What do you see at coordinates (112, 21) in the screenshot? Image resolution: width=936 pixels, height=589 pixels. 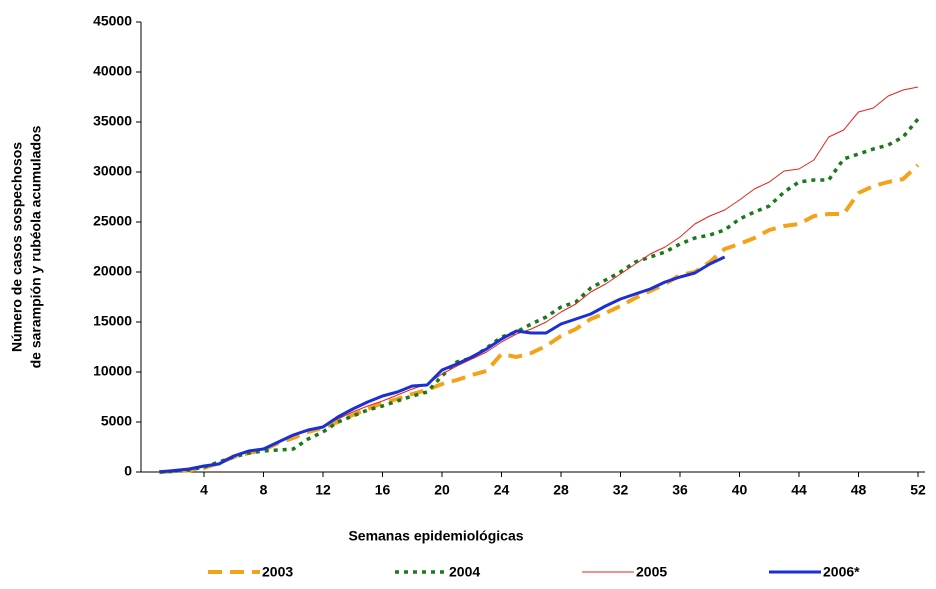 I see `y-tick-label: 45000` at bounding box center [112, 21].